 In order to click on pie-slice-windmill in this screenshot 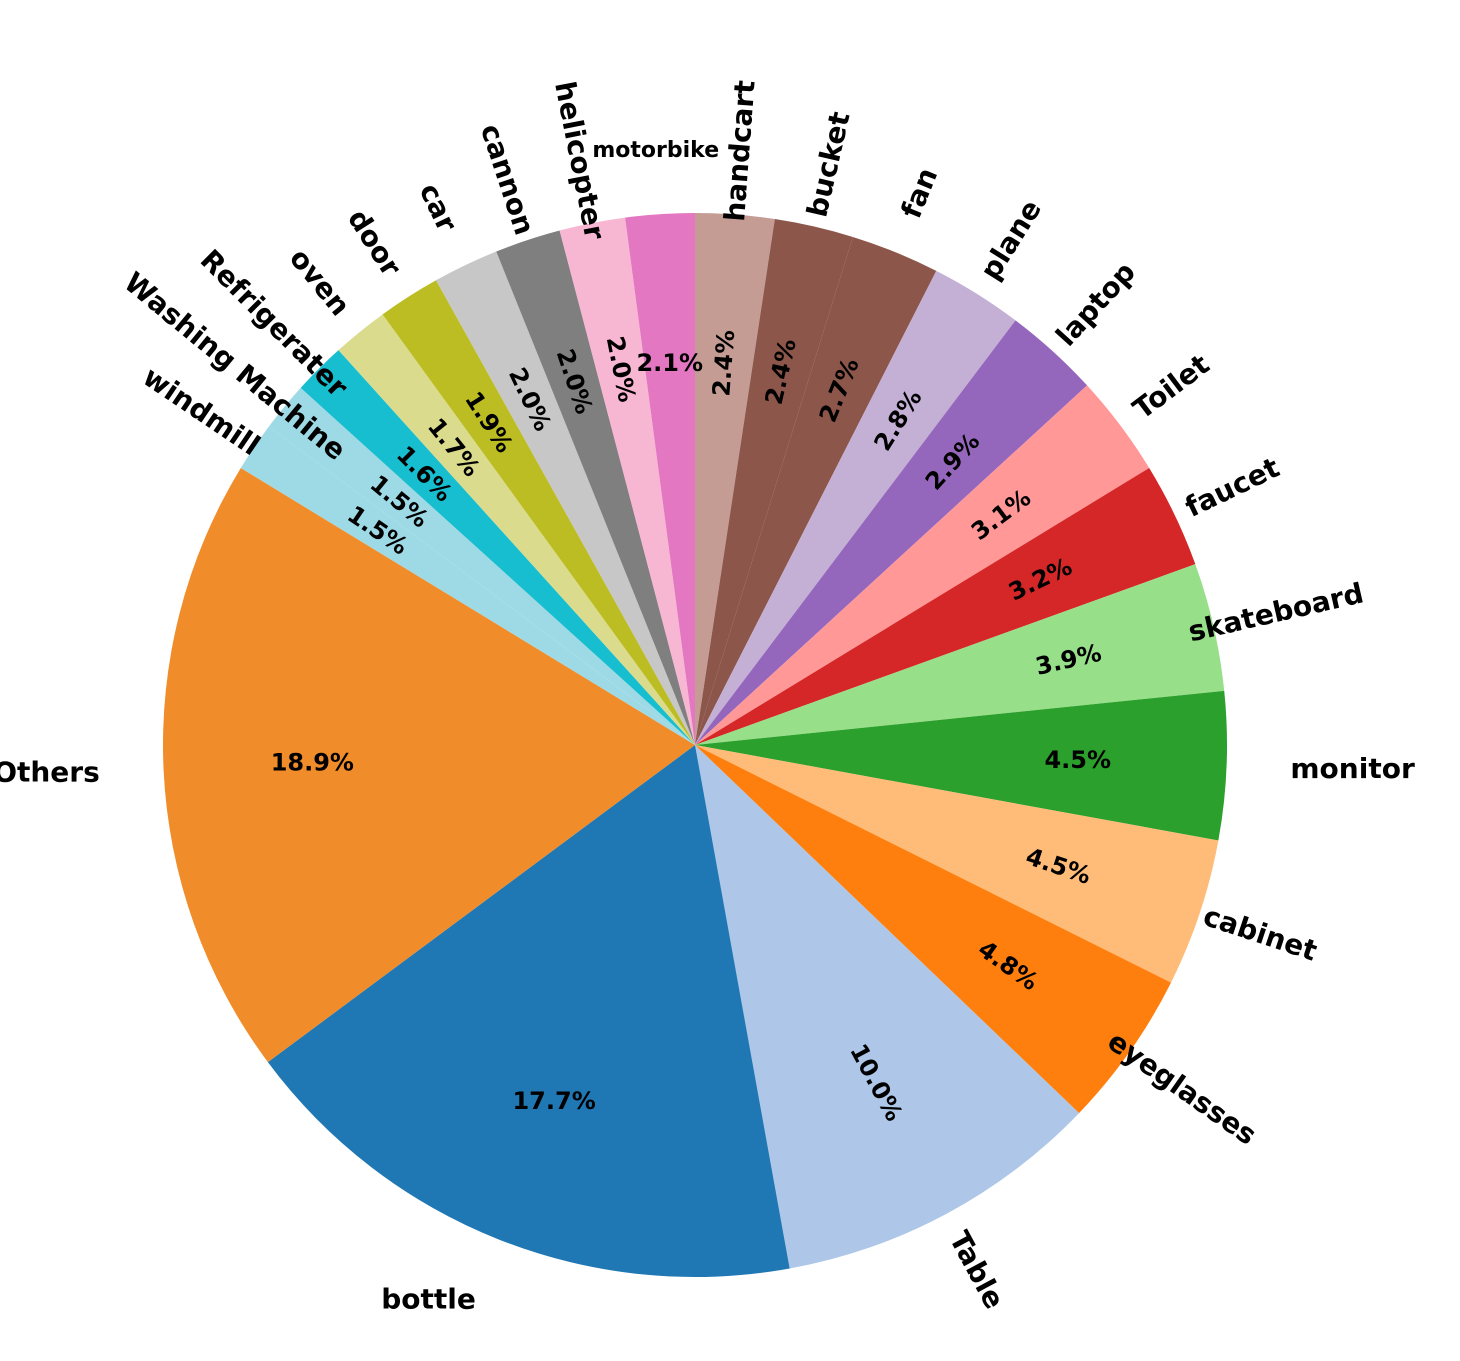, I will do `click(467, 585)`.